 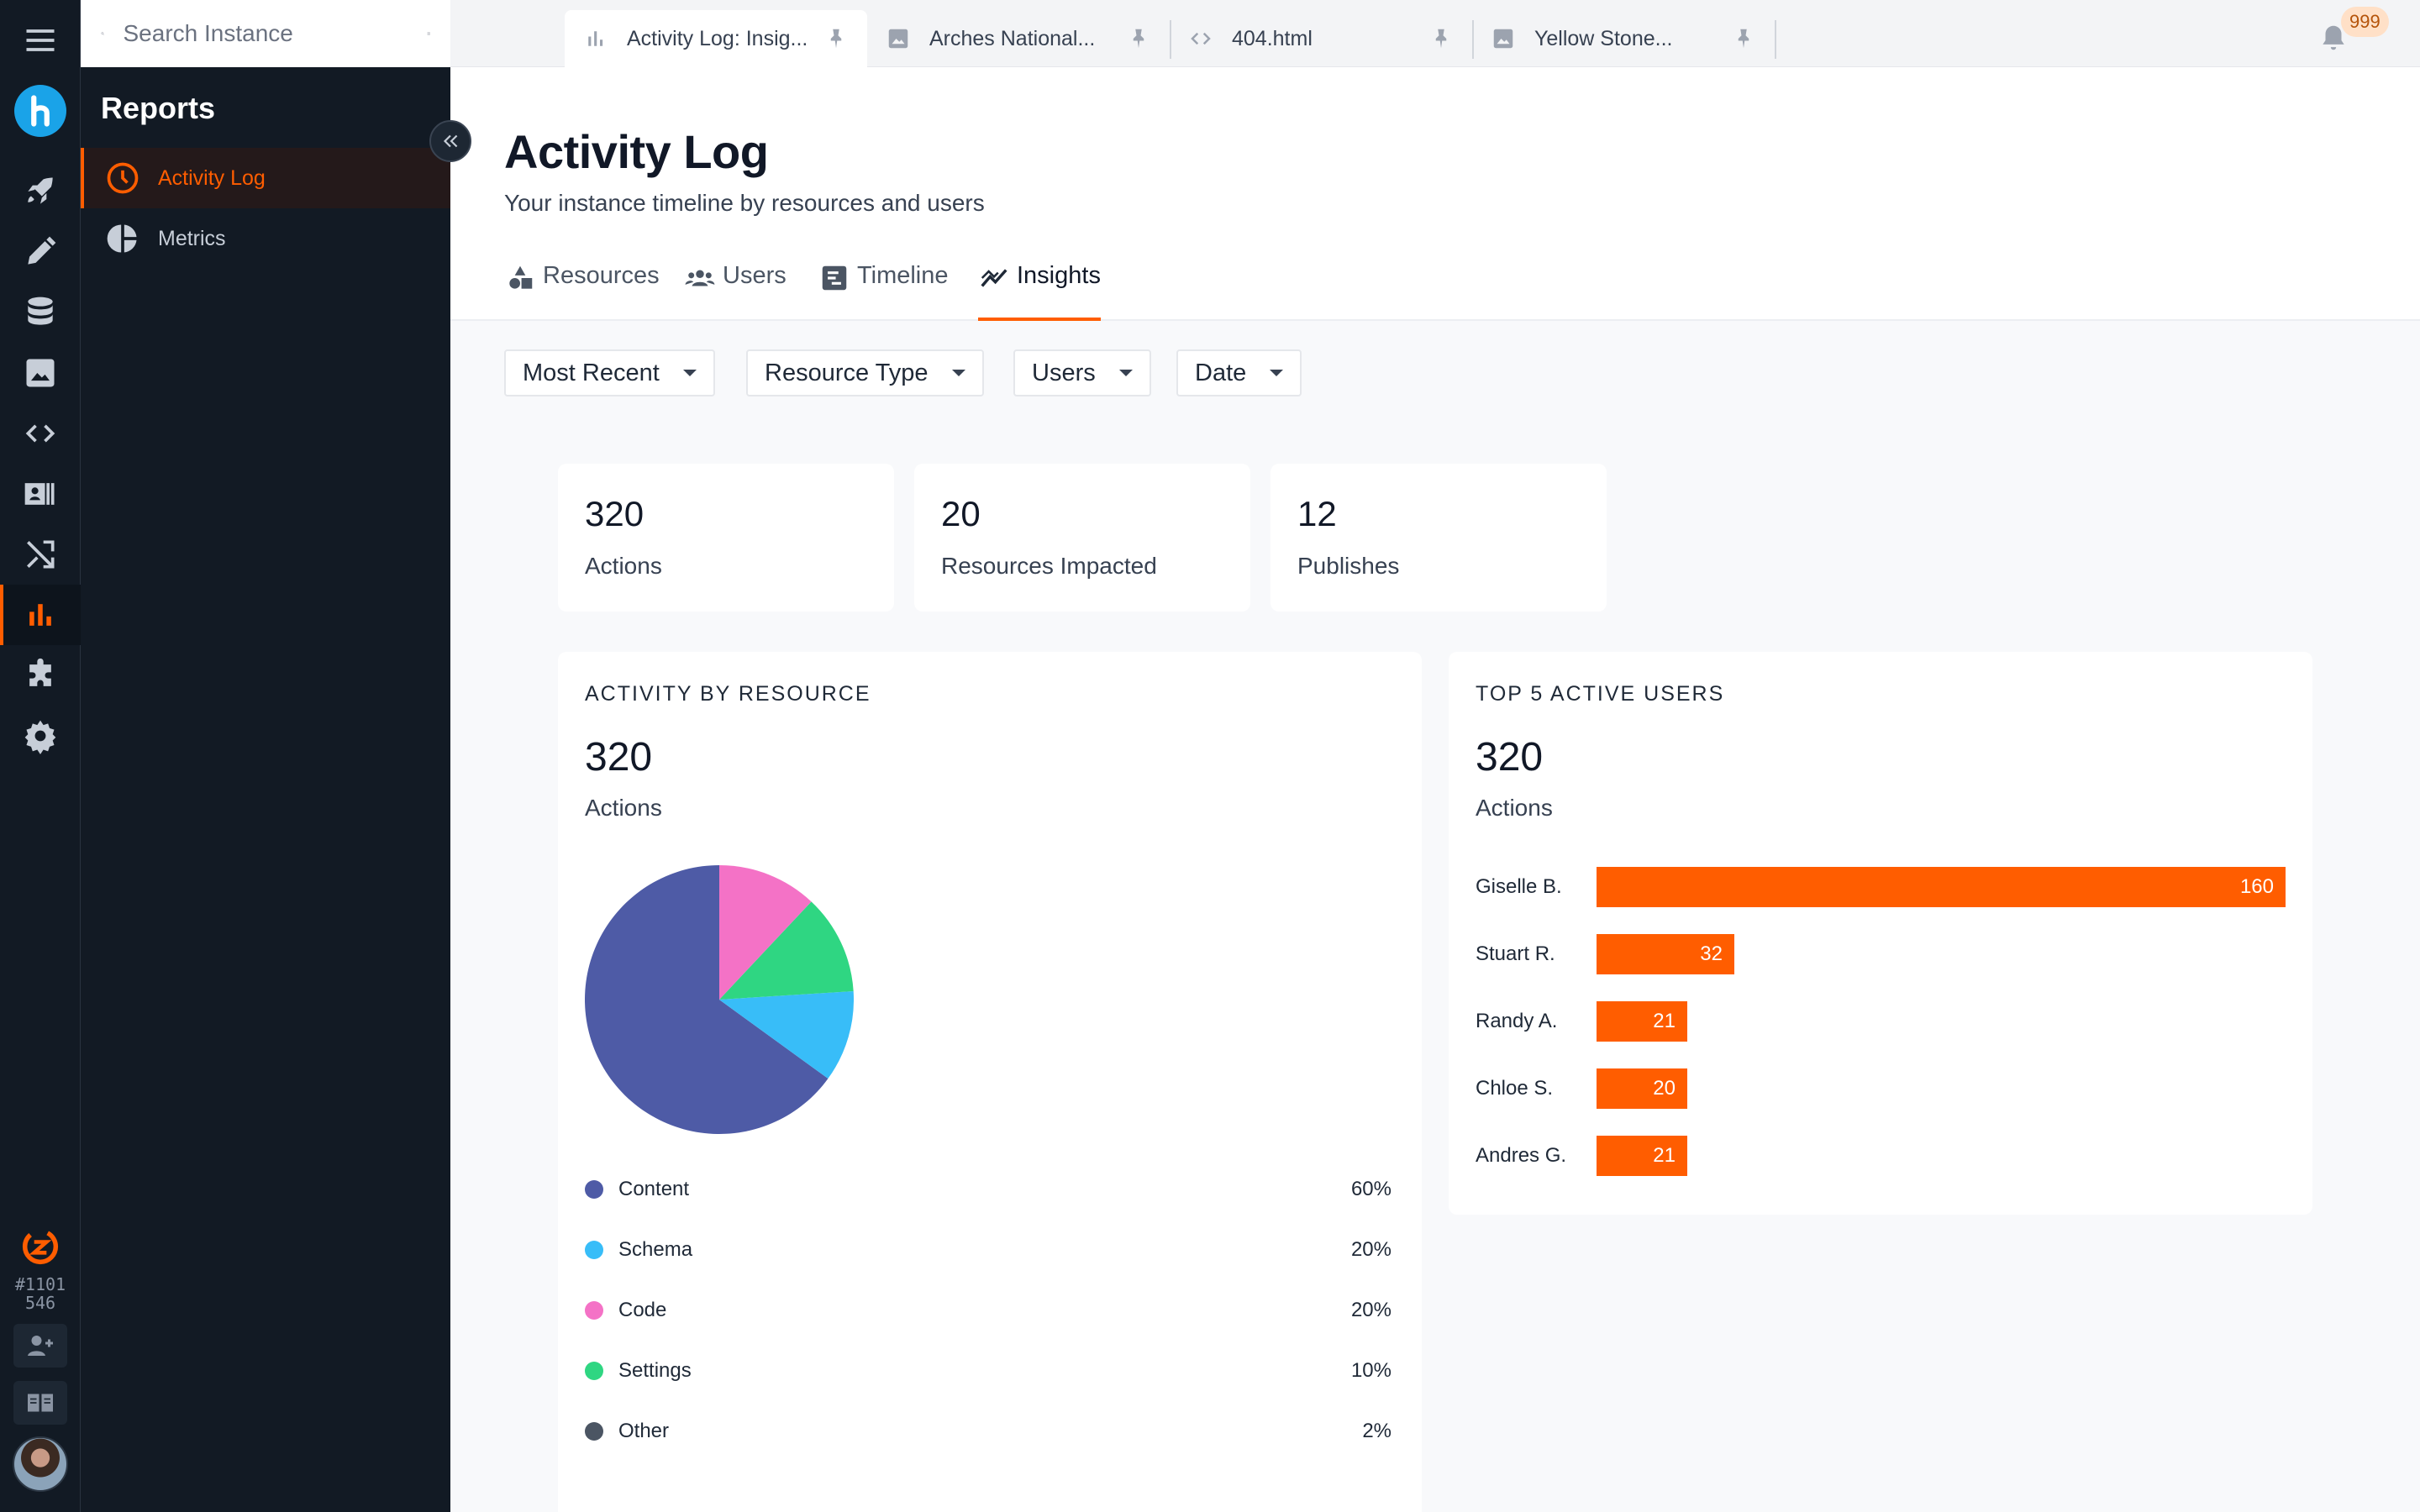 I want to click on search-bar, so click(x=265, y=33).